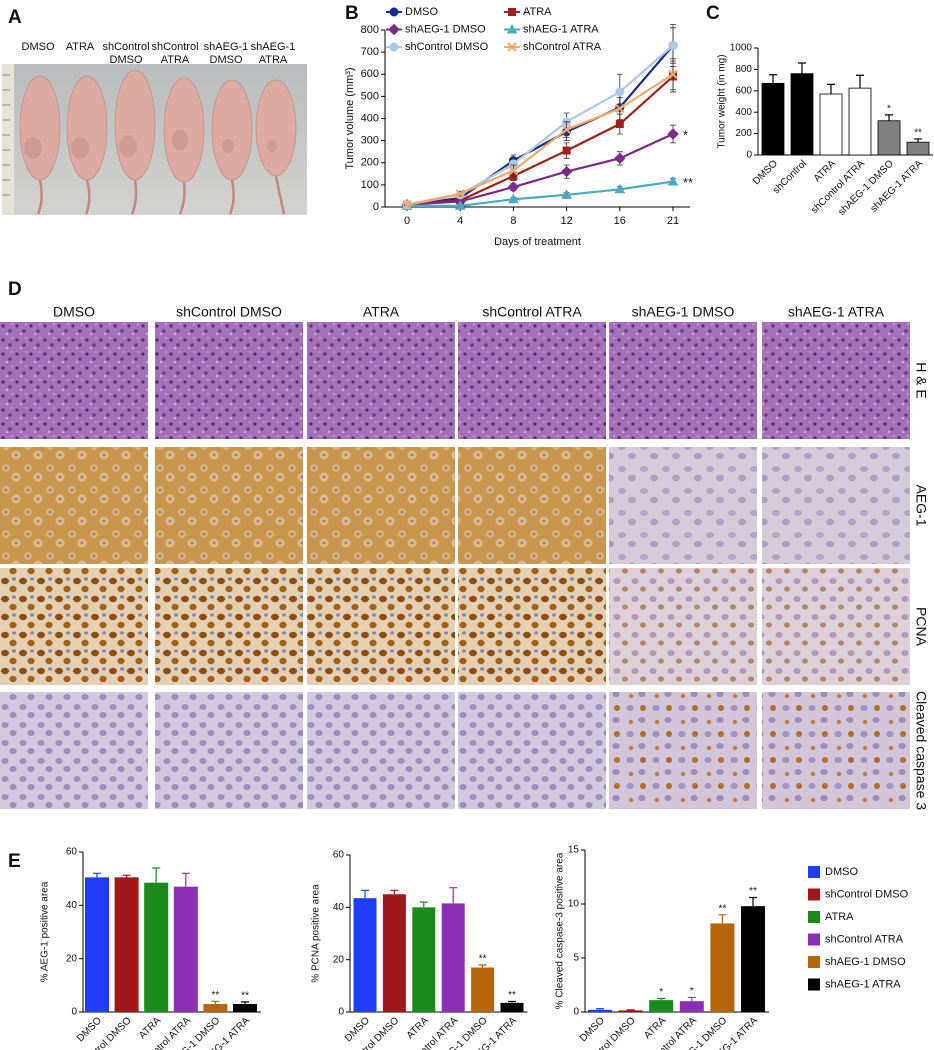 This screenshot has width=934, height=1050. I want to click on y-tick-label: 300, so click(370, 141).